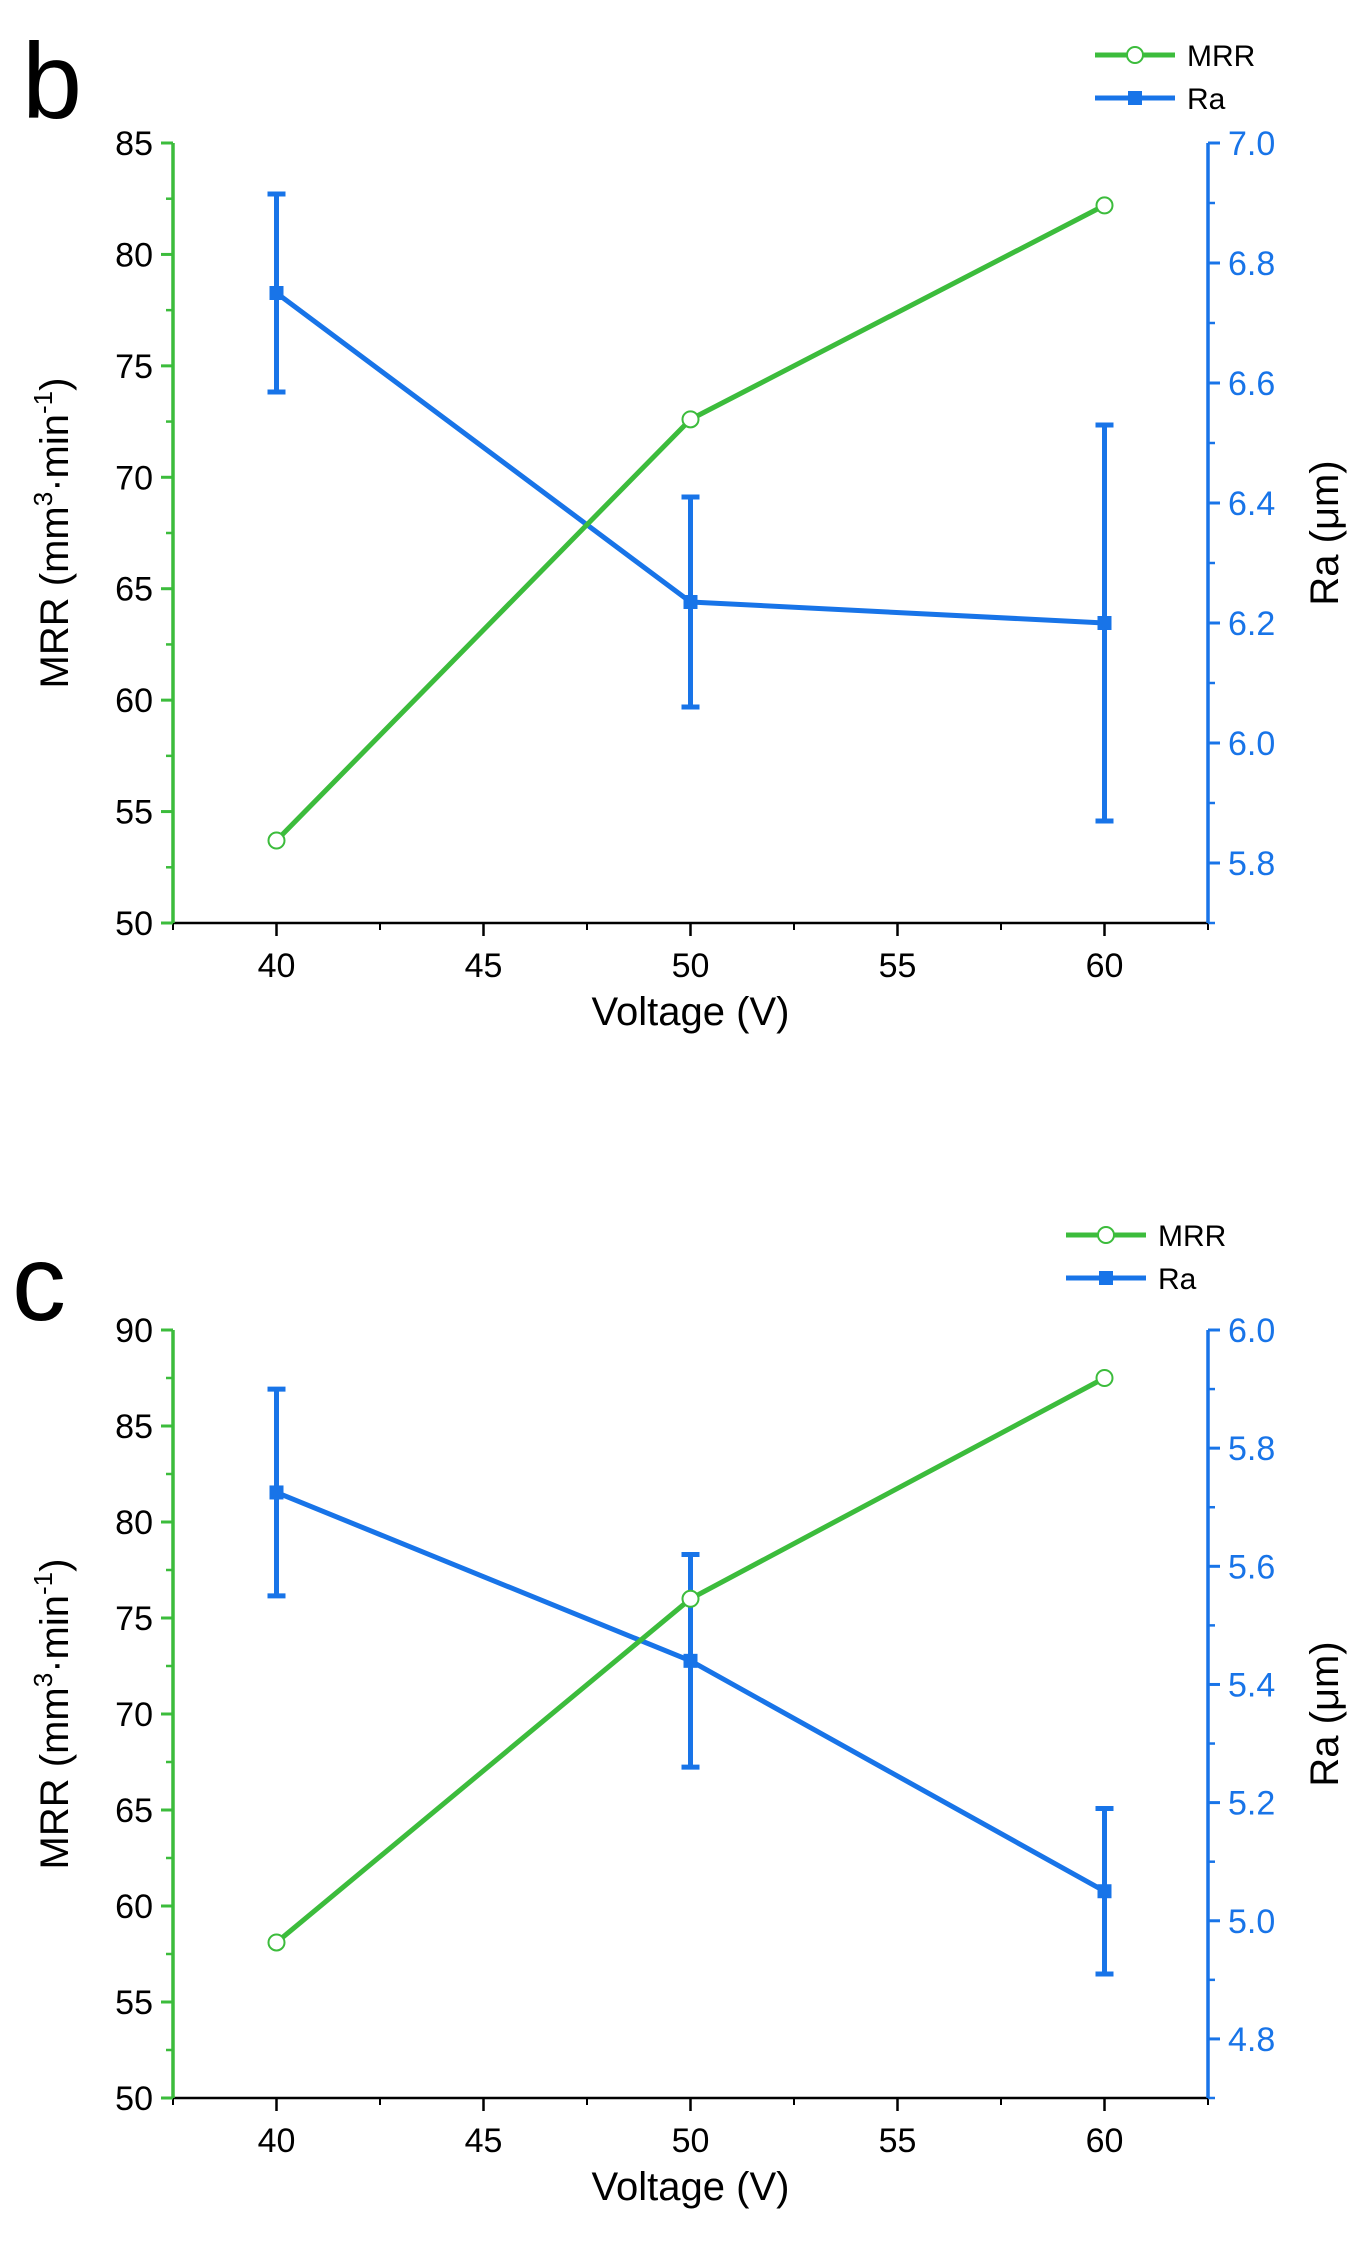  I want to click on right-y-tick-label: 5.4, so click(1251, 1685).